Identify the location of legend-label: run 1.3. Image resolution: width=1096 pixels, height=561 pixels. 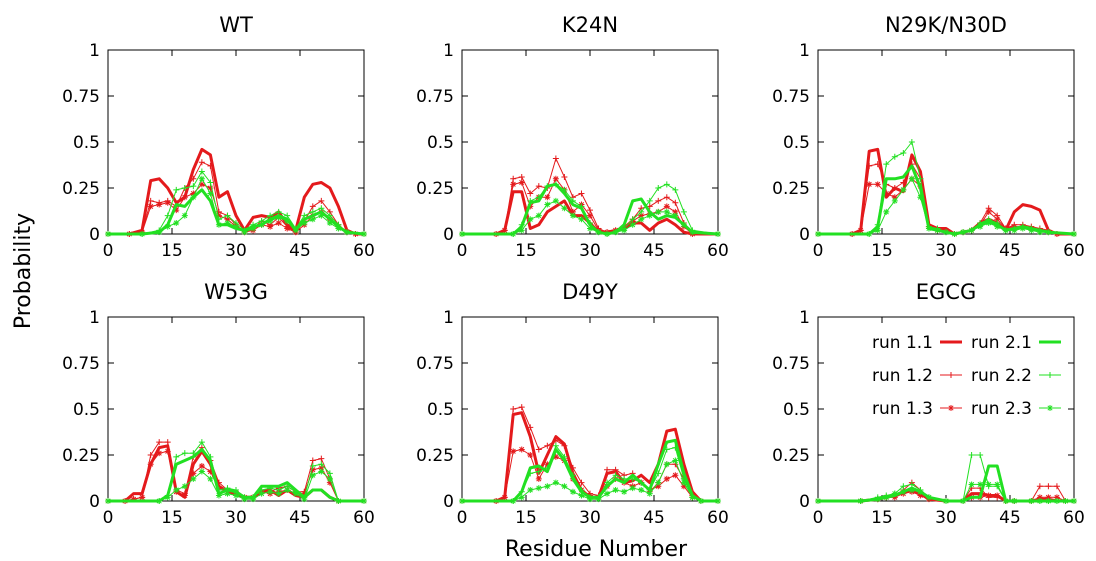
(902, 409).